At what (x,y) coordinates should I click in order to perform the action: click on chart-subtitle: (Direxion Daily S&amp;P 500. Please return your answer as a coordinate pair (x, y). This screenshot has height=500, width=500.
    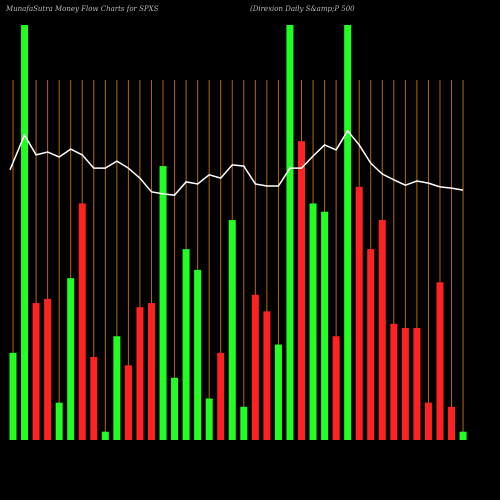
    Looking at the image, I should click on (302, 9).